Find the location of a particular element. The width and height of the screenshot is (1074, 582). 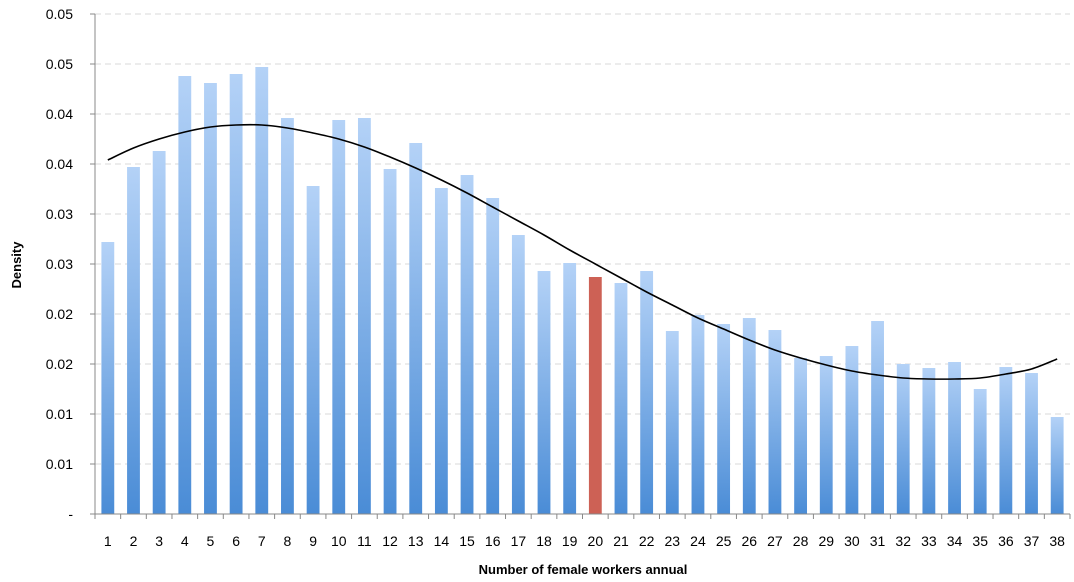

x-tick-label: 30 is located at coordinates (852, 541).